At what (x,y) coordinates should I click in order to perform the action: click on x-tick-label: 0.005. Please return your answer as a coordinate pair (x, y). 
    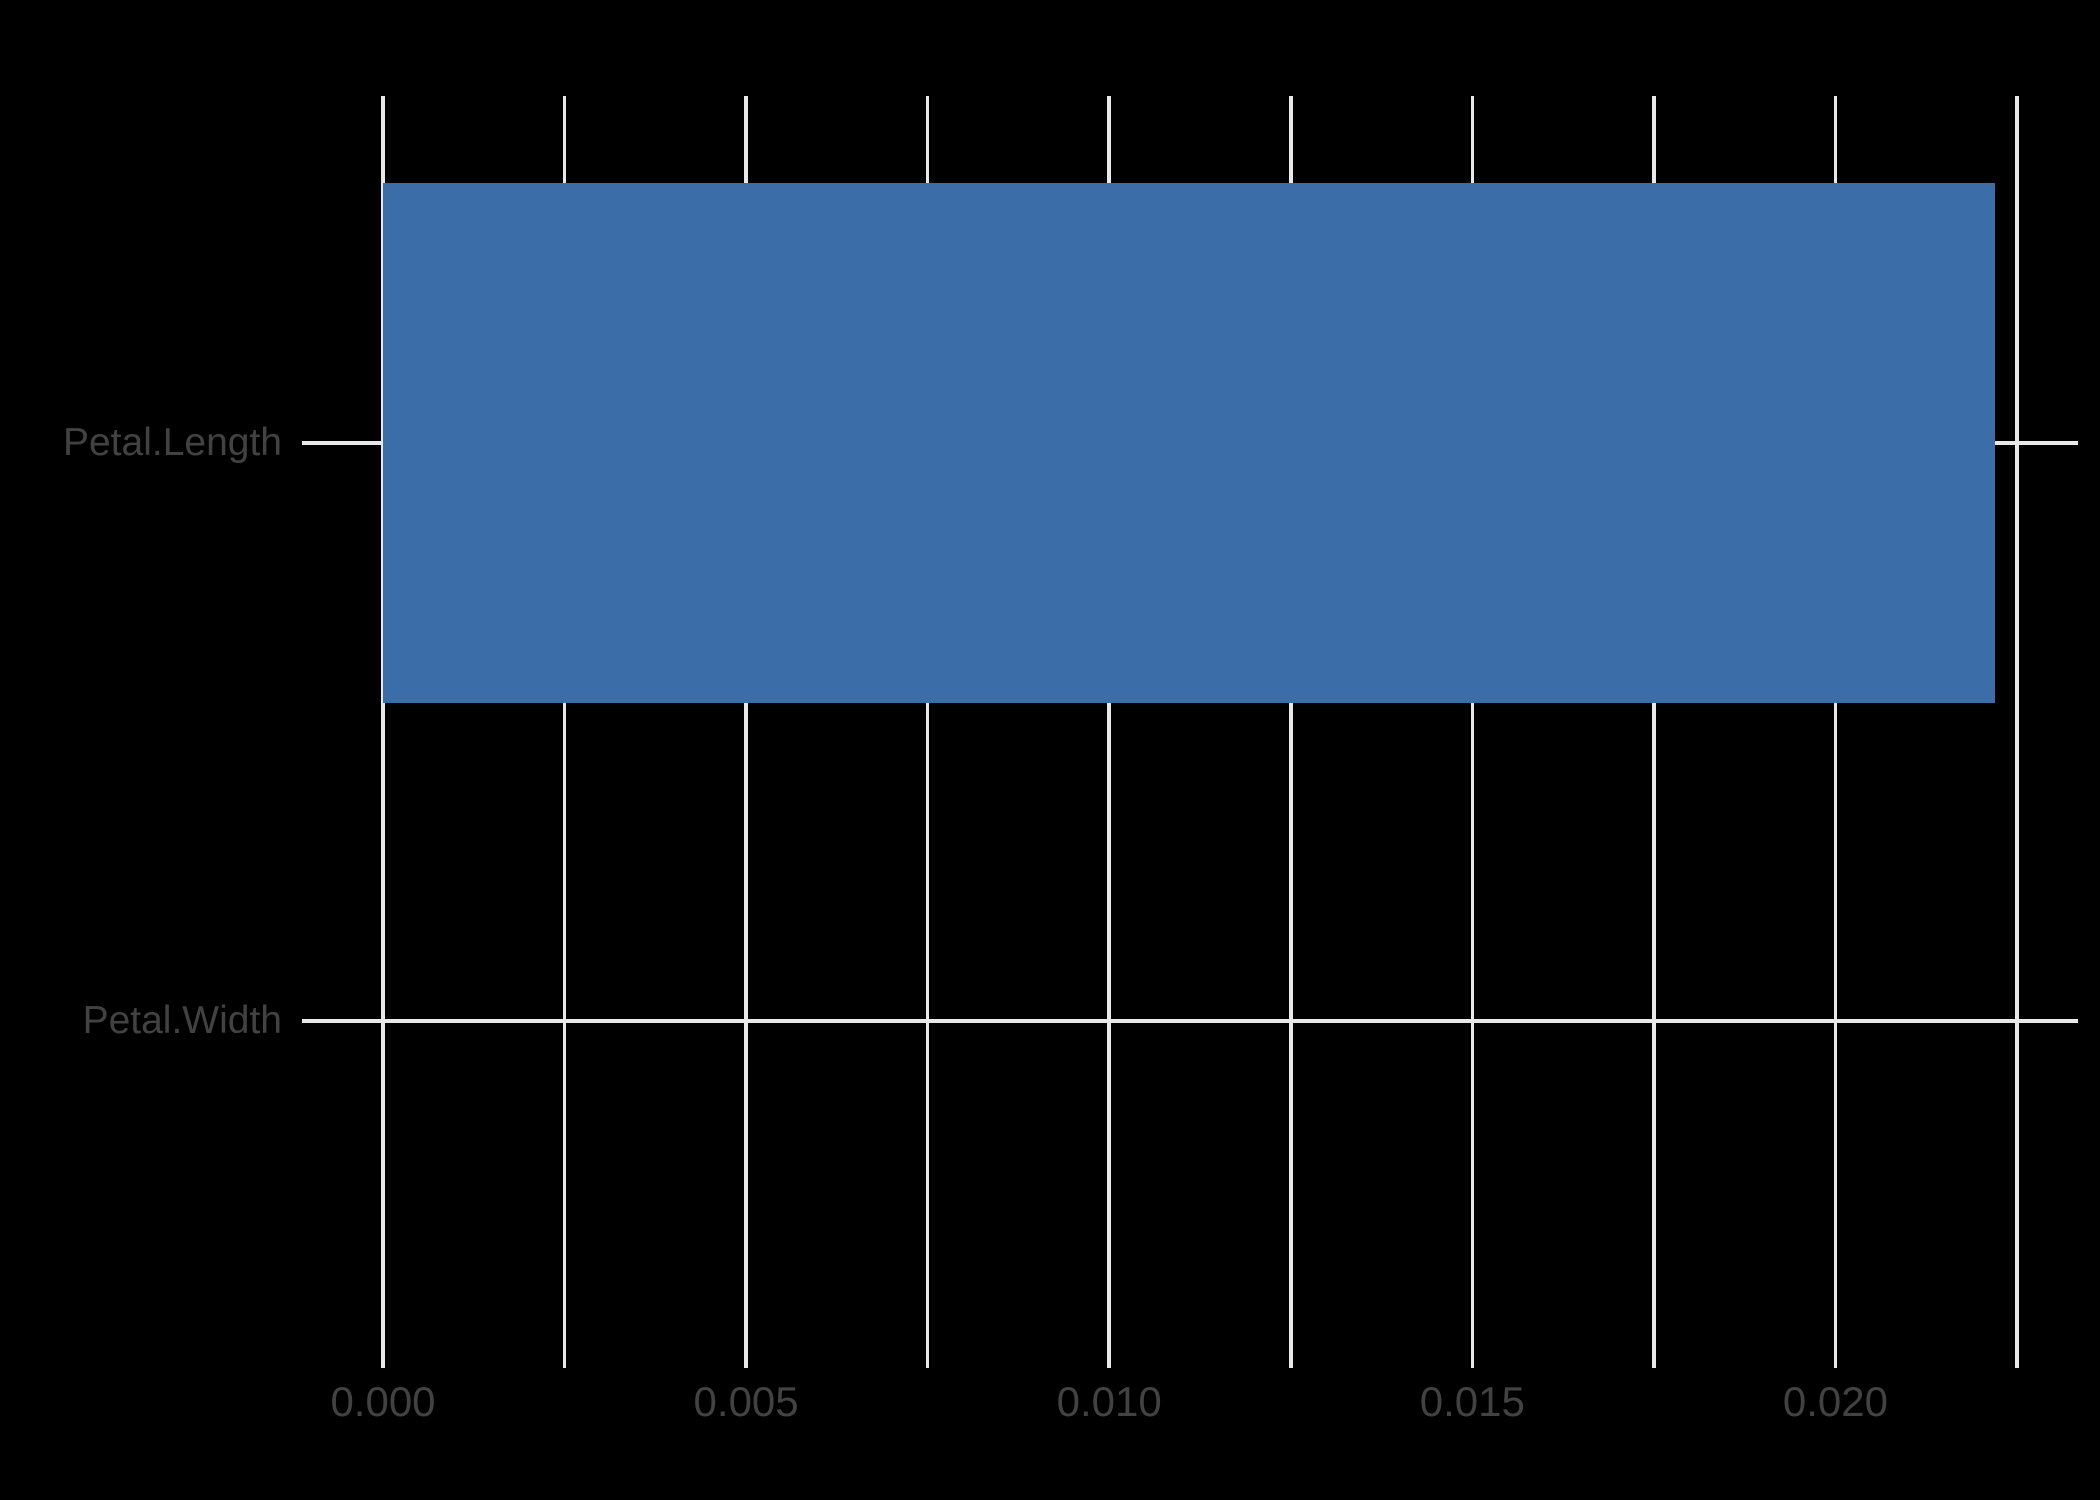
    Looking at the image, I should click on (746, 1401).